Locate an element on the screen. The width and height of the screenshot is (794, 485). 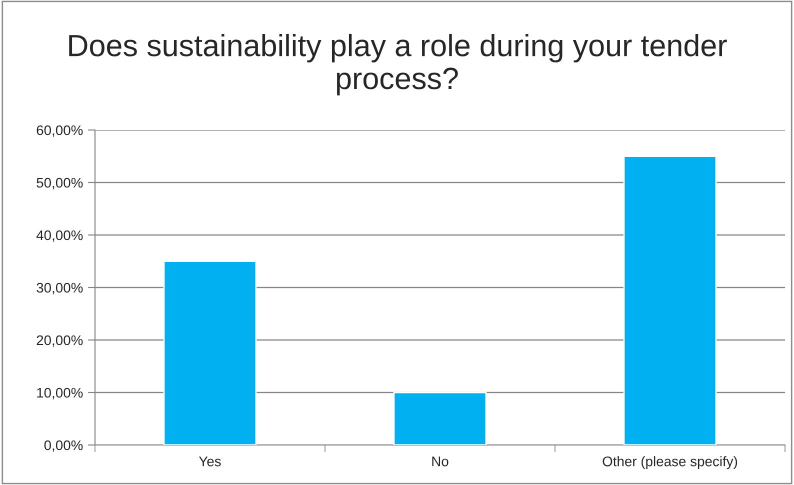
y-tick-label: 30,00% is located at coordinates (59, 288).